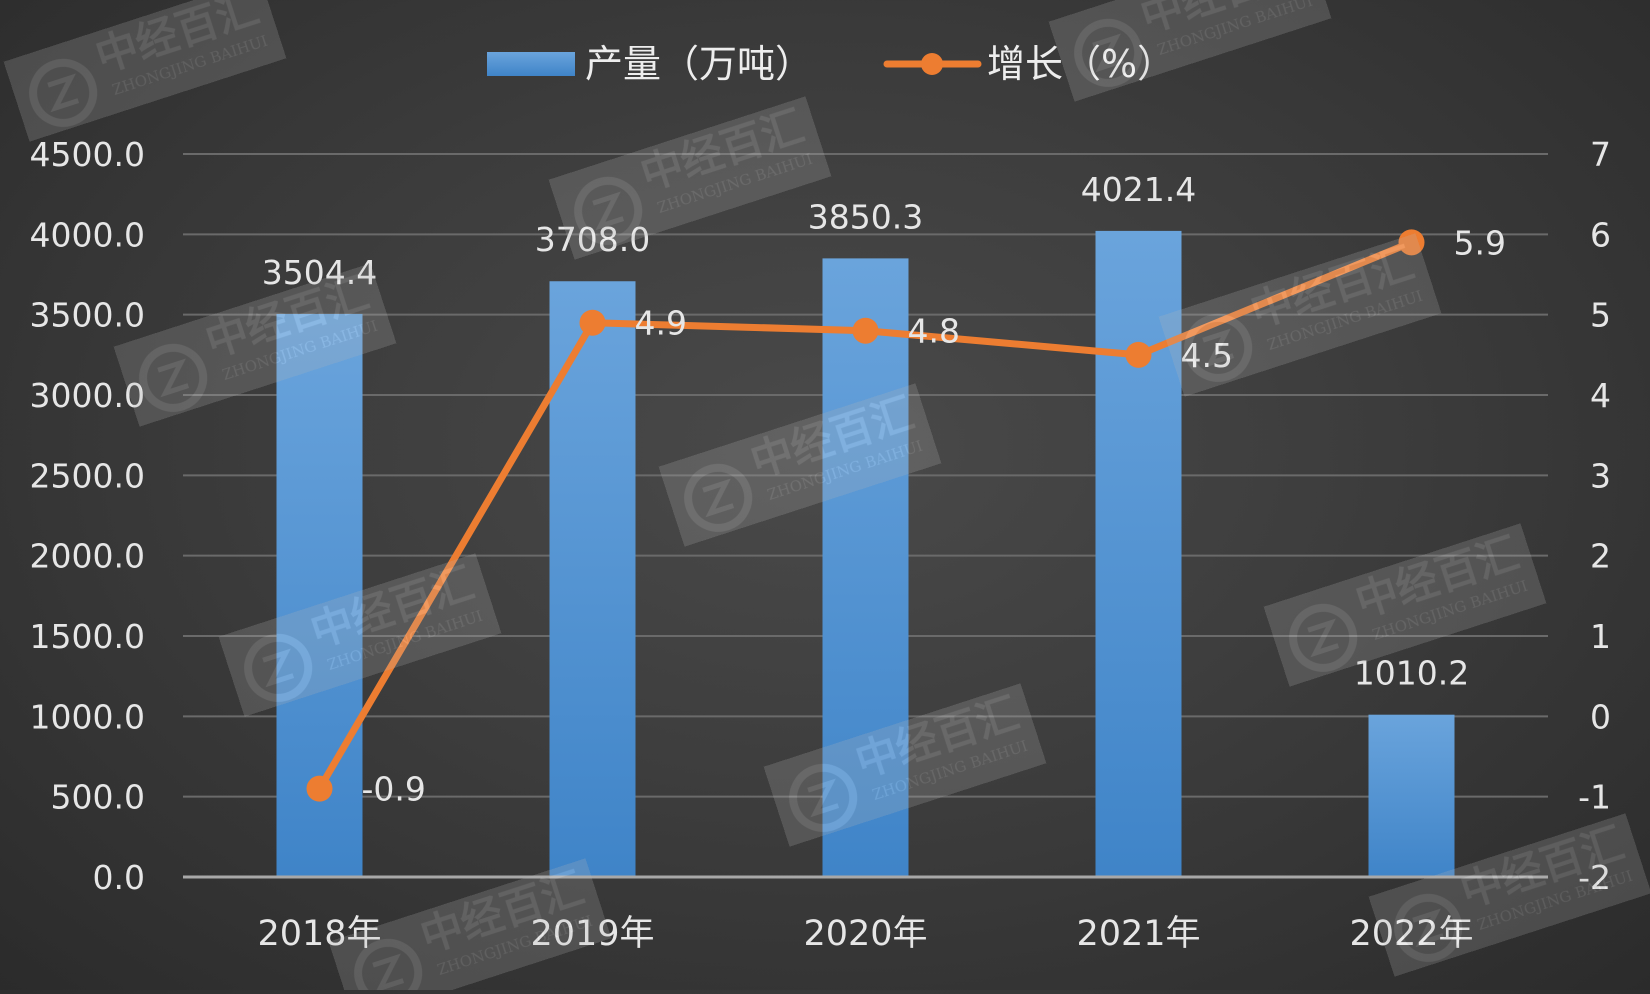 The image size is (1650, 994). I want to click on y-left-tick-label: 4500.0, so click(87, 154).